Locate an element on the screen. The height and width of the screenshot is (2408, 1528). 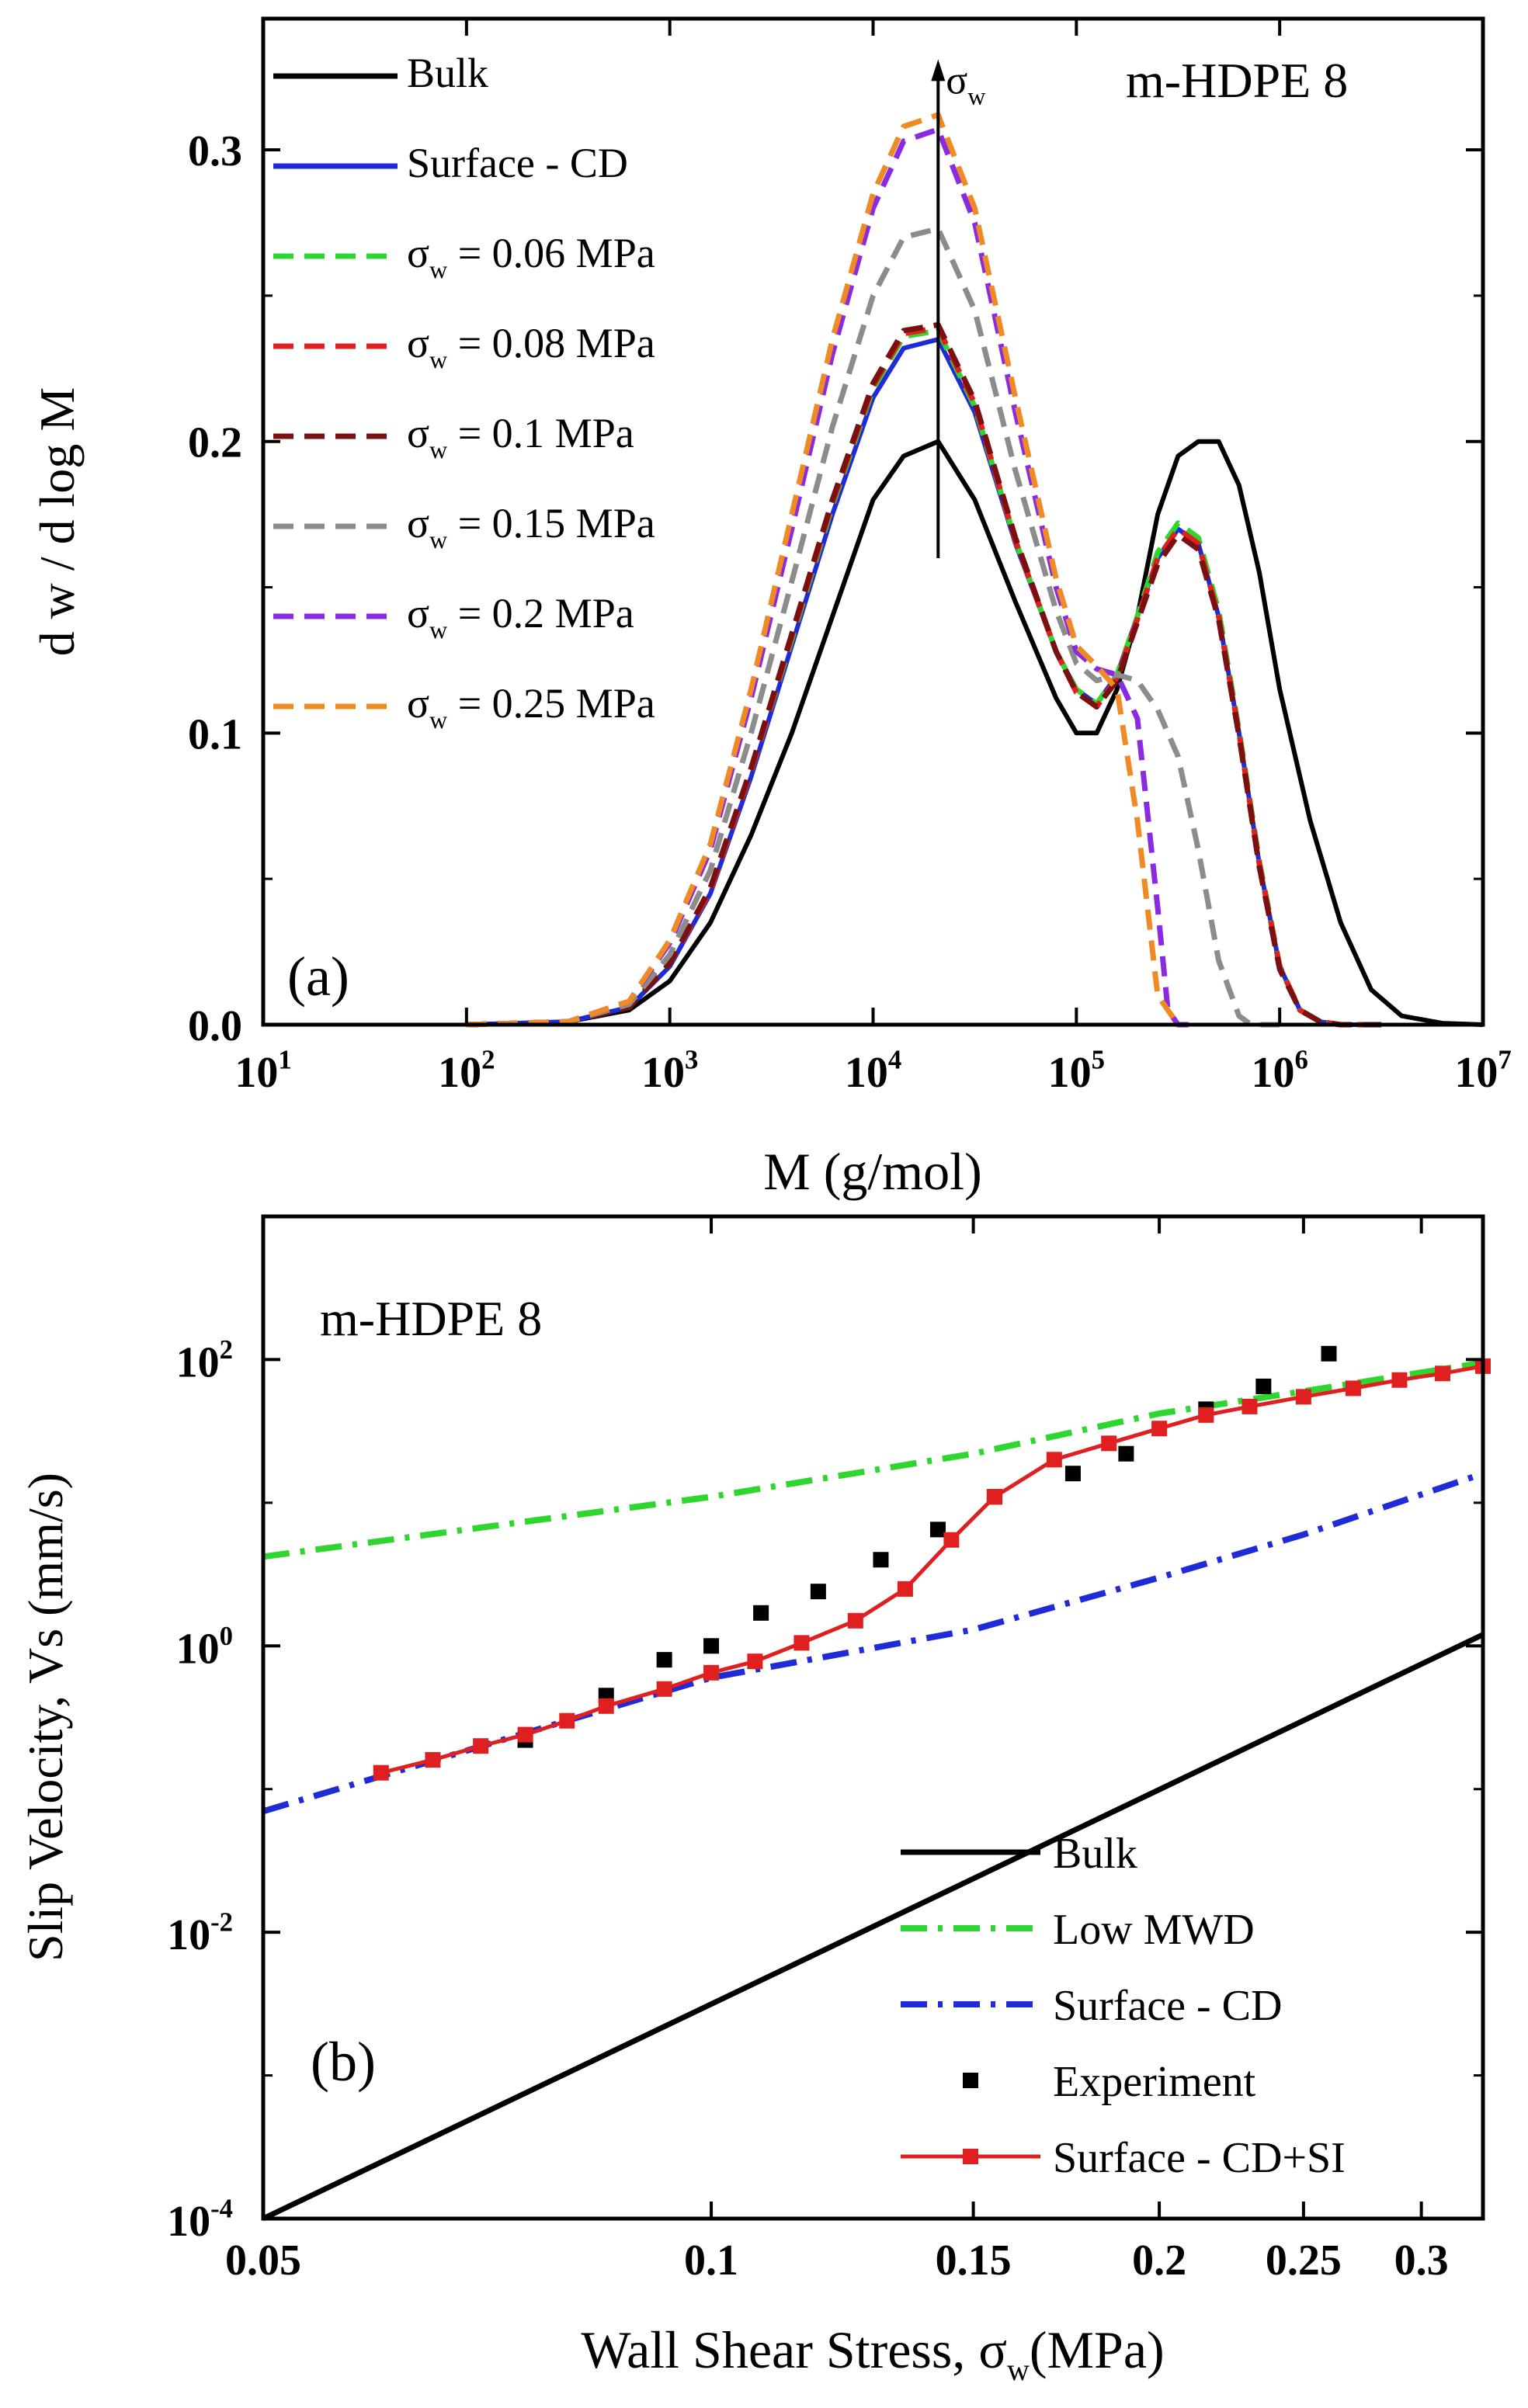
panel-b-sample-label: m-HDPE 8 is located at coordinates (431, 1318).